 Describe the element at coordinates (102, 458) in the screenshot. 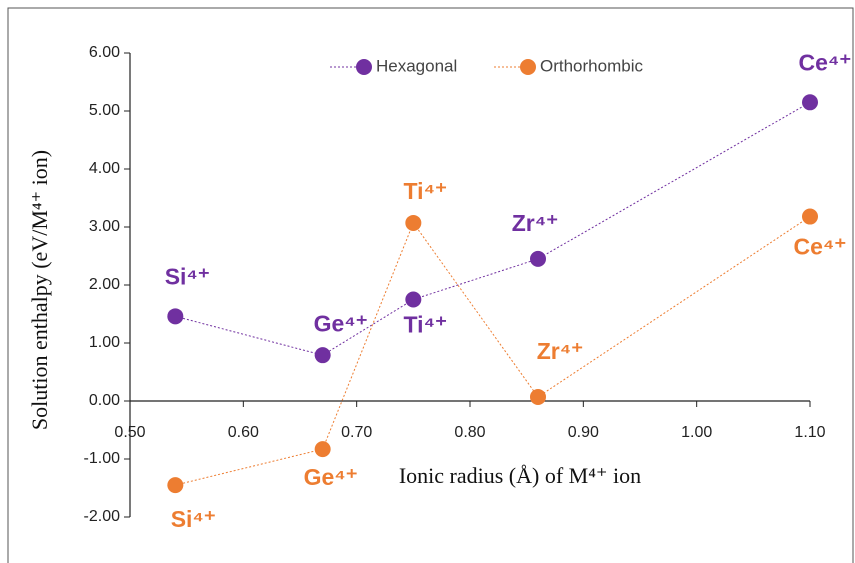

I see `y-tick-label: -1.00` at that location.